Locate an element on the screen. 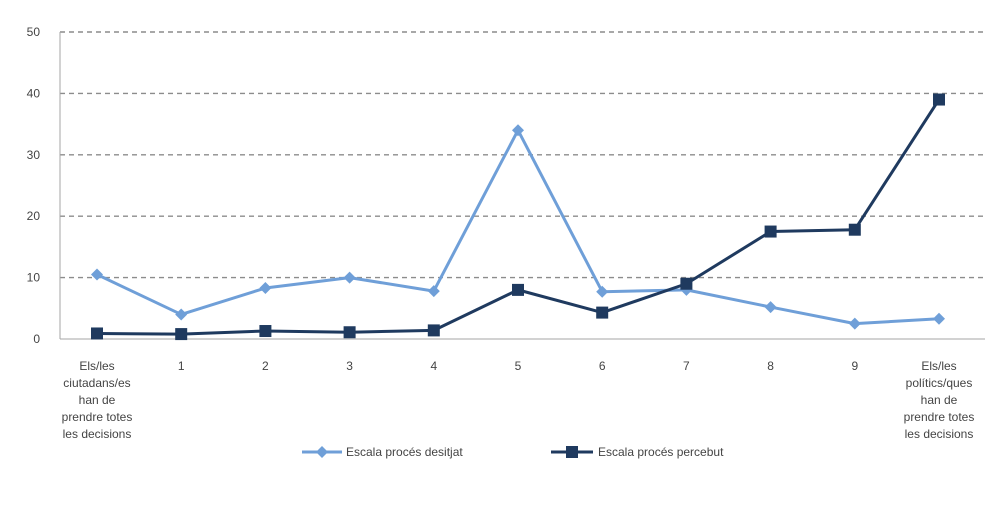 This screenshot has width=987, height=527. legend-label: Escala procés desitjat is located at coordinates (404, 452).